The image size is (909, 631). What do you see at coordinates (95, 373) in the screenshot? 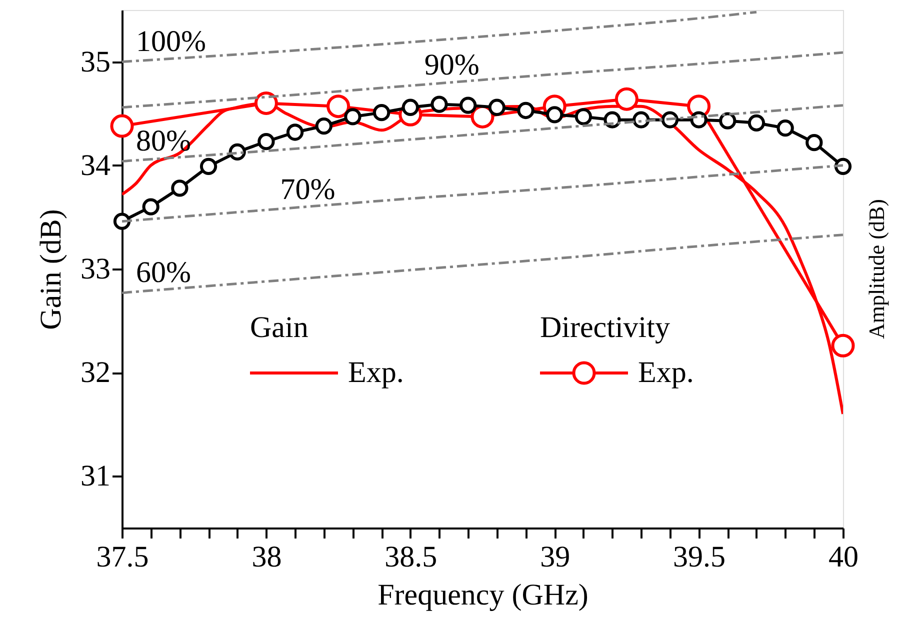
I see `y-tick-label: 32` at bounding box center [95, 373].